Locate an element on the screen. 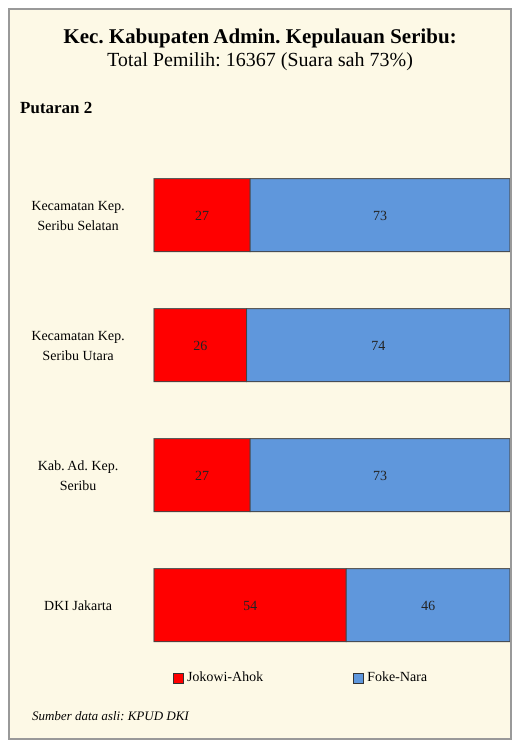 The height and width of the screenshot is (748, 520). y-tick-label: Kab. Ad. Kep. Seribu is located at coordinates (78, 476).